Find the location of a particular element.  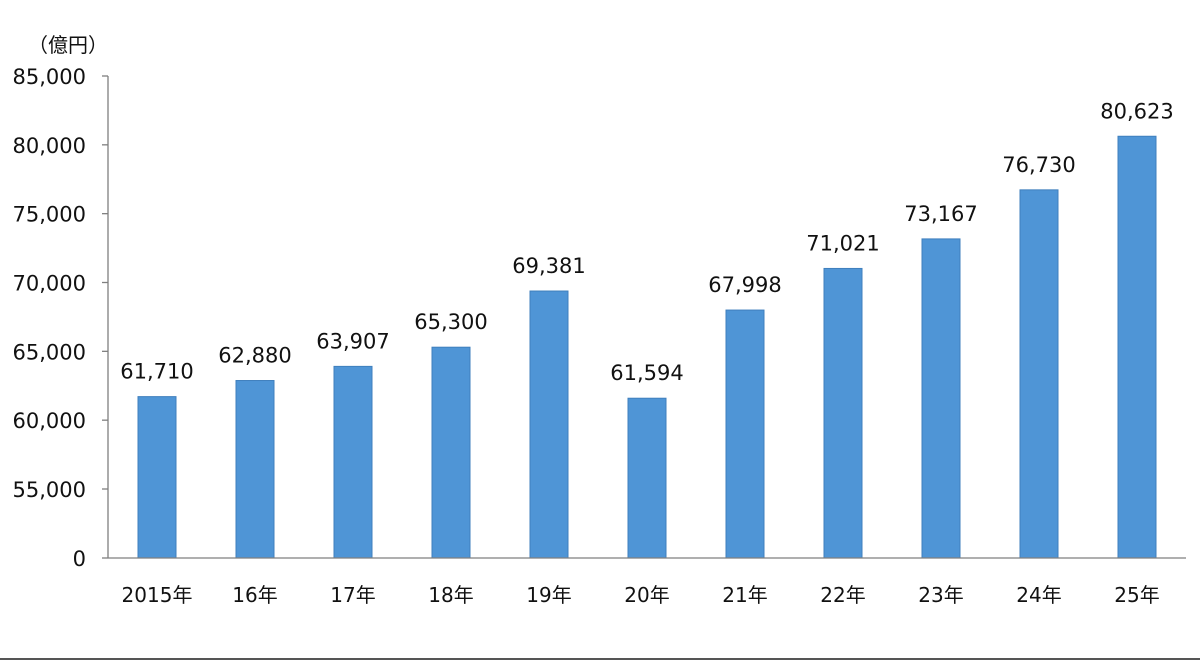

y-tick-label: 65,000 is located at coordinates (49, 352).